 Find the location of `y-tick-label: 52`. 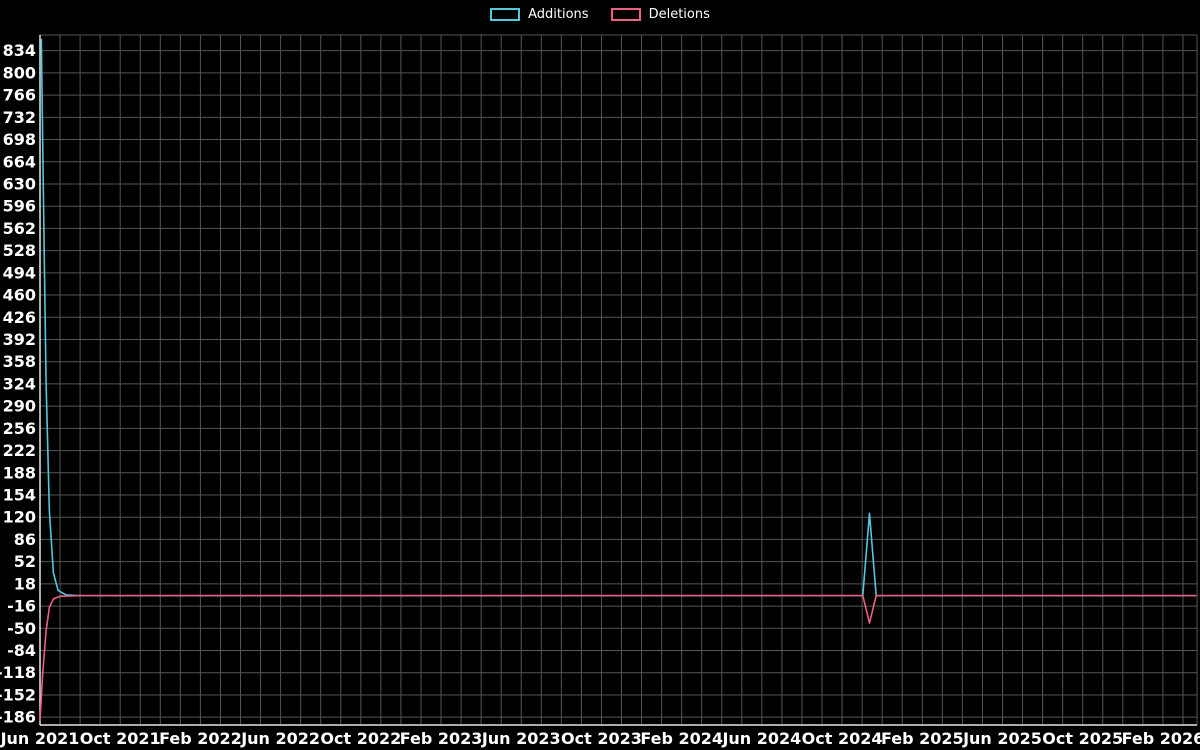

y-tick-label: 52 is located at coordinates (25, 561).